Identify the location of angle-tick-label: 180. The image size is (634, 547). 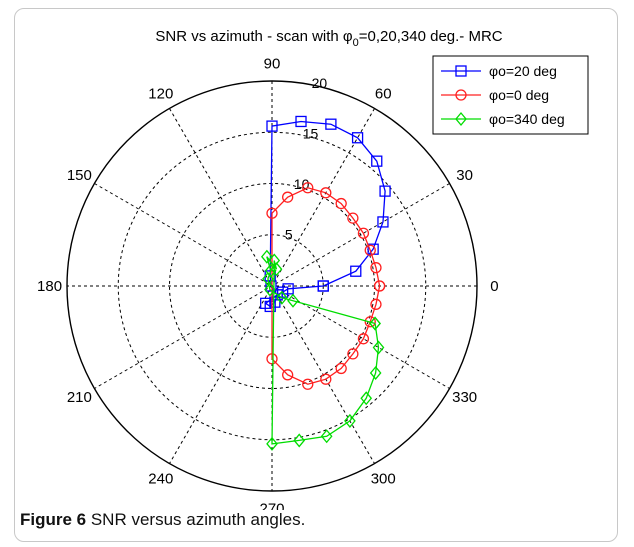
(49, 286).